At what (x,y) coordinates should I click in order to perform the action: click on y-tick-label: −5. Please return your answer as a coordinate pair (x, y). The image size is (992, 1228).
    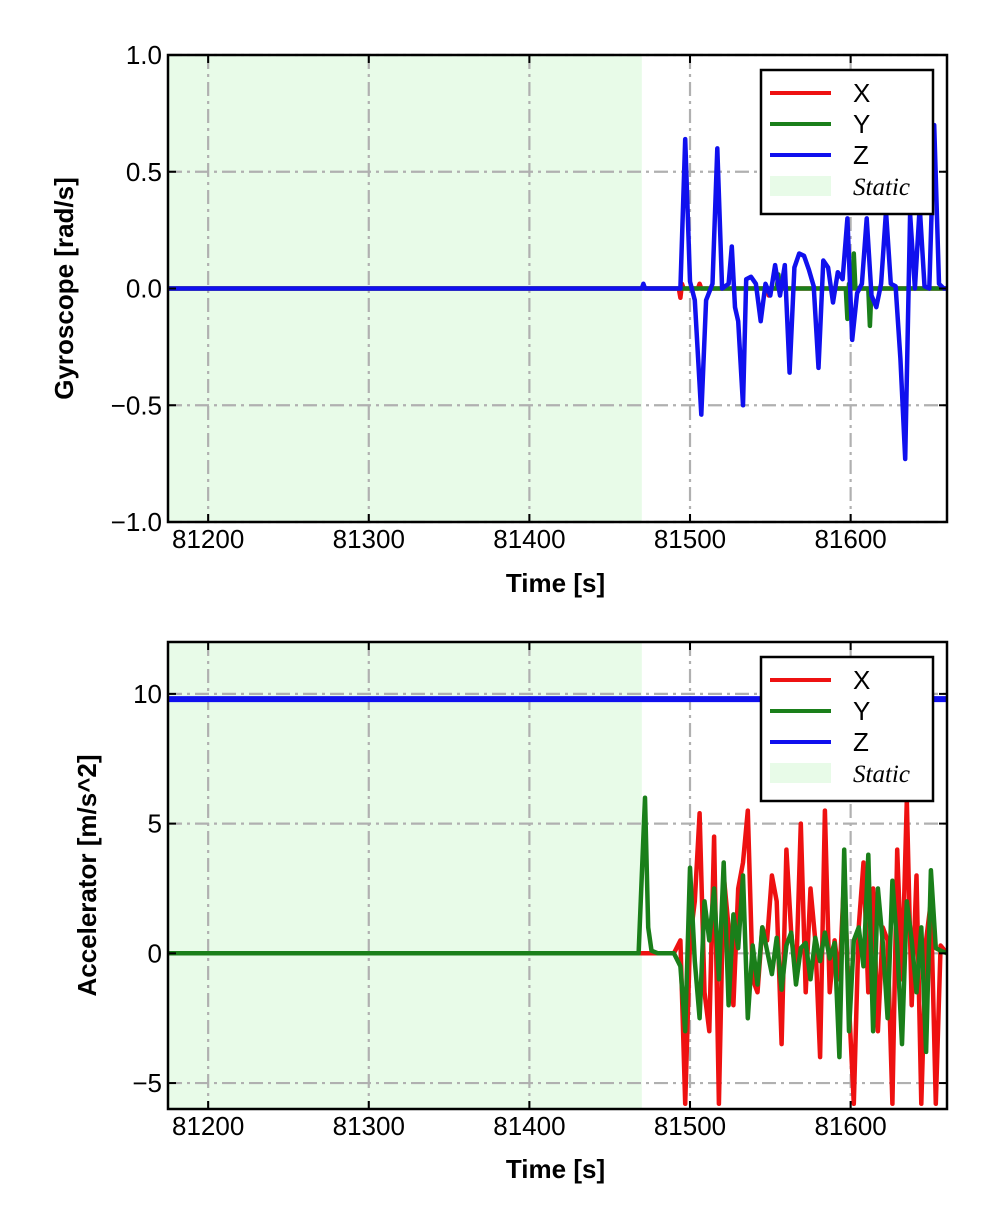
    Looking at the image, I should click on (147, 1083).